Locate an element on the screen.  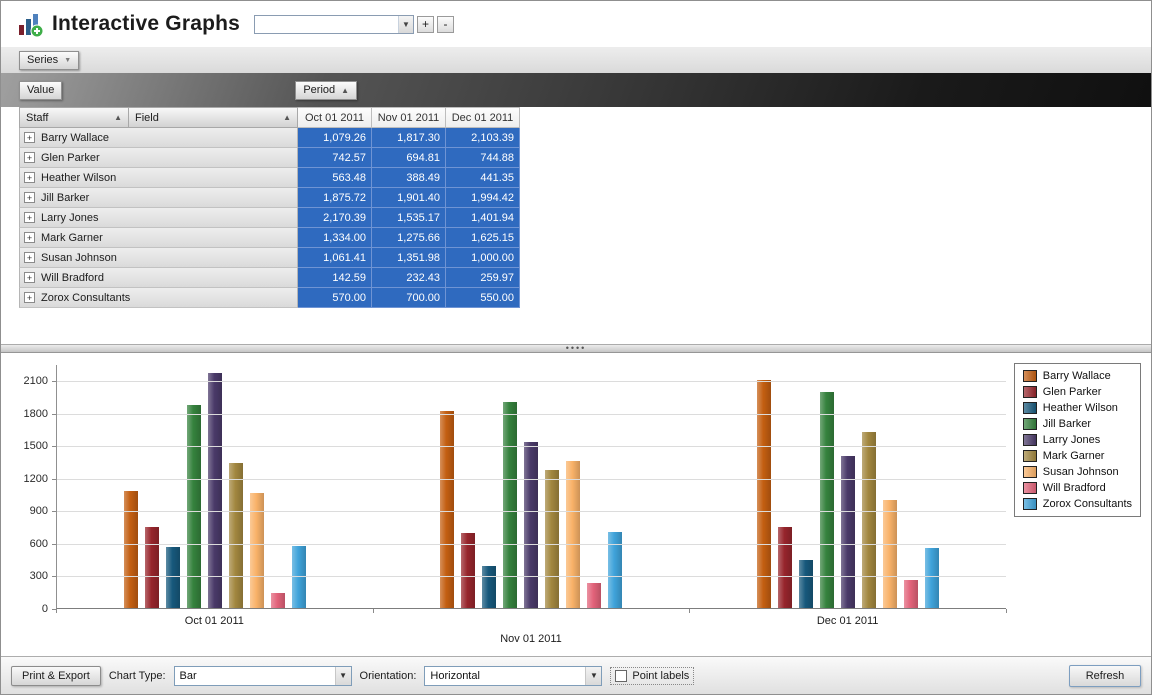
add-graph-button: + is located at coordinates (426, 24).